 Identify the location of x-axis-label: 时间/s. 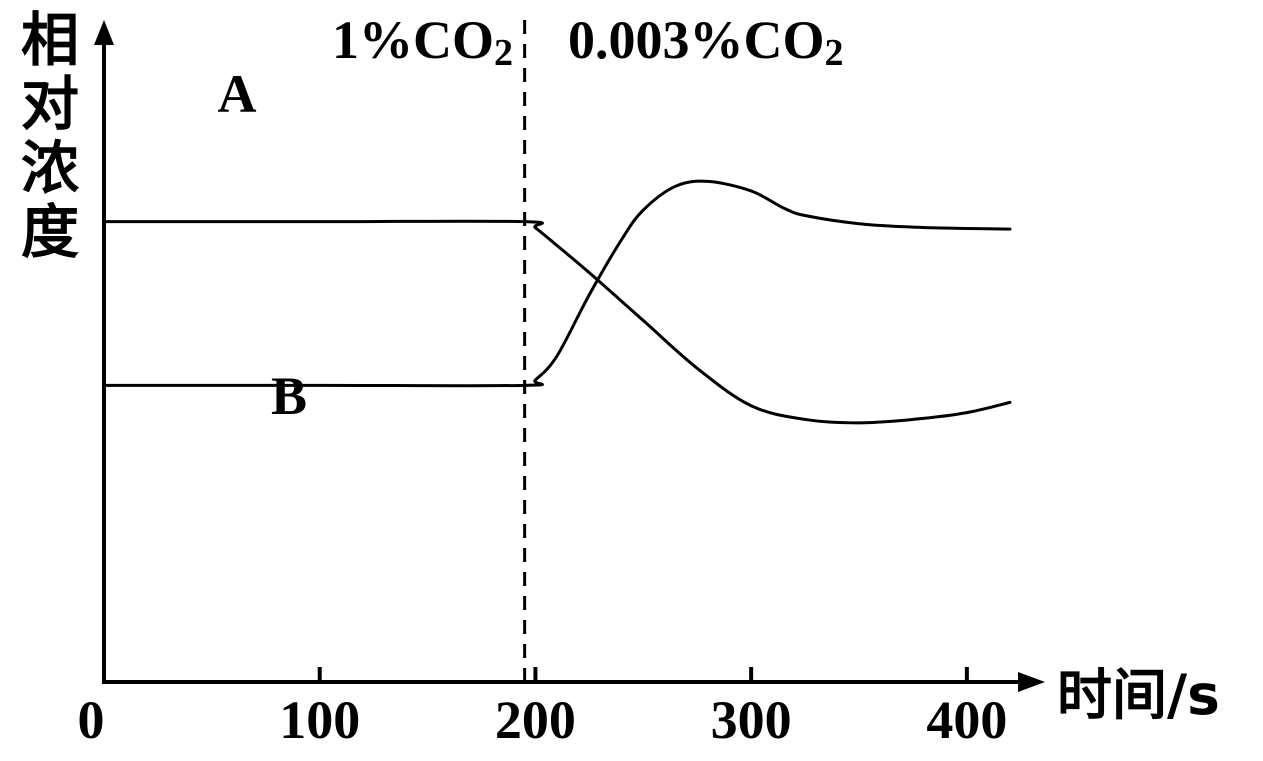
(1138, 695).